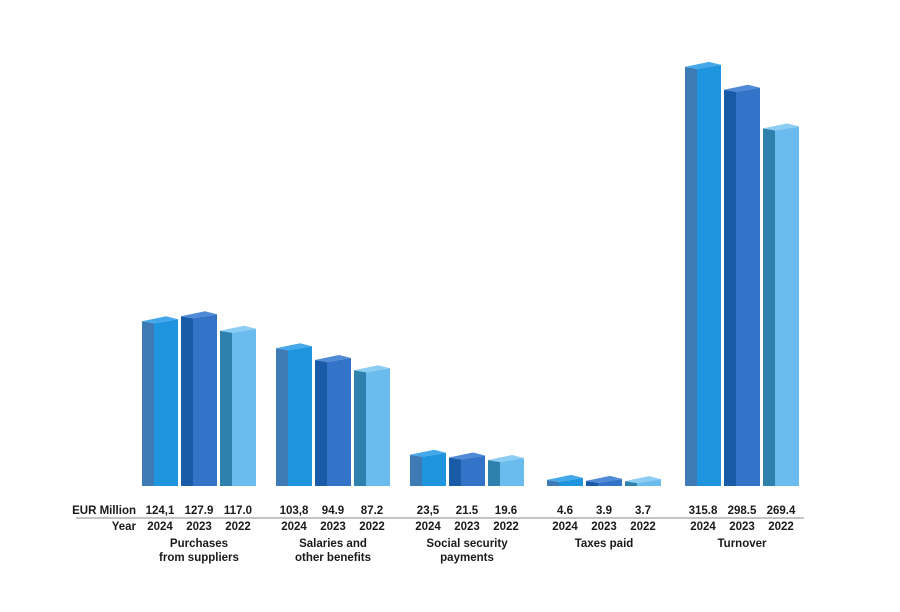 This screenshot has width=900, height=612. I want to click on value-label: 103,8, so click(294, 511).